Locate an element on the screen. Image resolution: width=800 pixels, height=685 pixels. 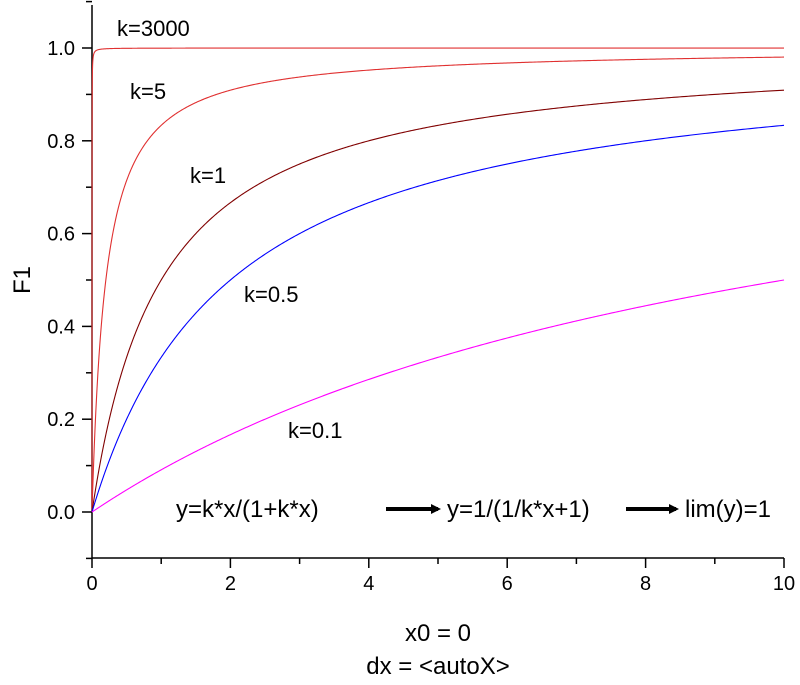
label-k-5: k=5 is located at coordinates (148, 91).